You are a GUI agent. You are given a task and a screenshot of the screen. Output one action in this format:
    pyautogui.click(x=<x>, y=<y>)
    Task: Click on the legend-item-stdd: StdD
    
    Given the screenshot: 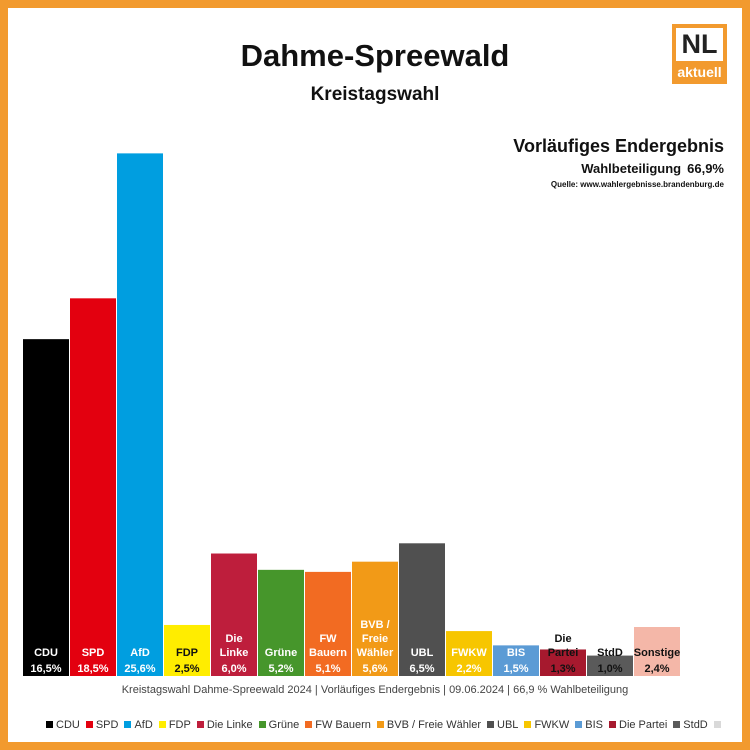 What is the action you would take?
    pyautogui.click(x=690, y=725)
    